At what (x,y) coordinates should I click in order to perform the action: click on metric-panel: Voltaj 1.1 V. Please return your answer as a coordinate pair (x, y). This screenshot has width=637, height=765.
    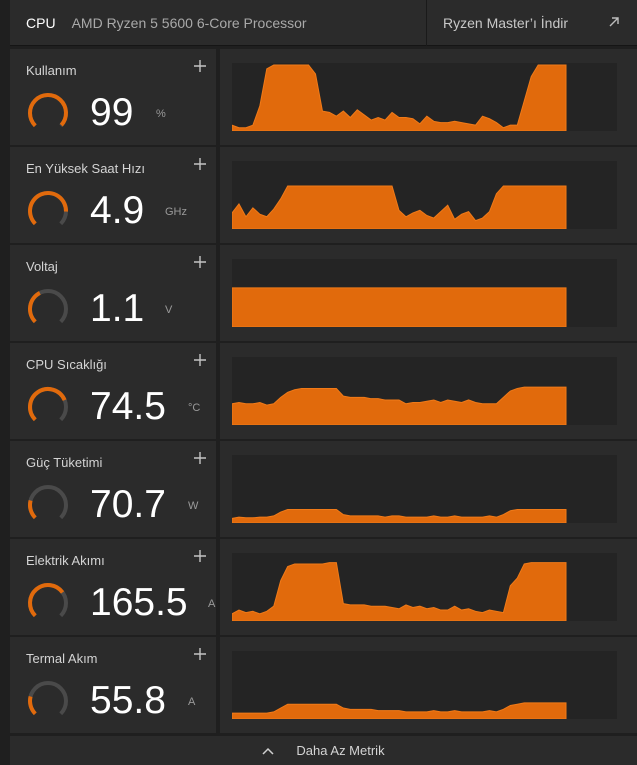
    Looking at the image, I should click on (323, 293).